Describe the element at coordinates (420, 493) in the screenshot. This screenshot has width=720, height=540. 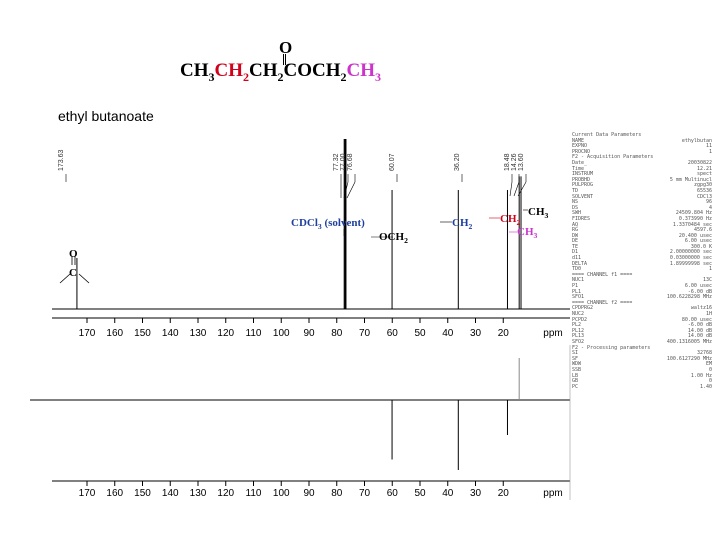
I see `x-tick-label-bottom: 50` at that location.